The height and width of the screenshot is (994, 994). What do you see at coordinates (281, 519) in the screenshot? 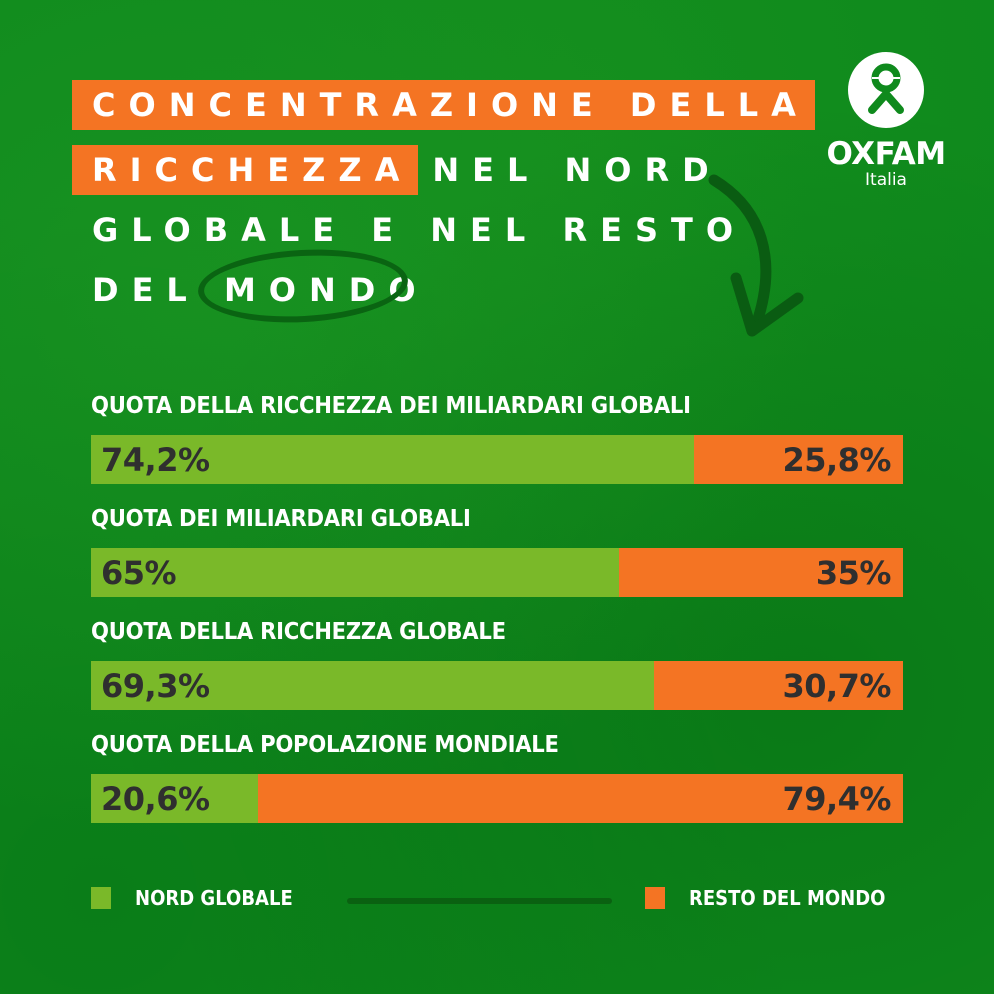
I see `row-label: QUOTA DEI MILIARDARI GLOBALI` at bounding box center [281, 519].